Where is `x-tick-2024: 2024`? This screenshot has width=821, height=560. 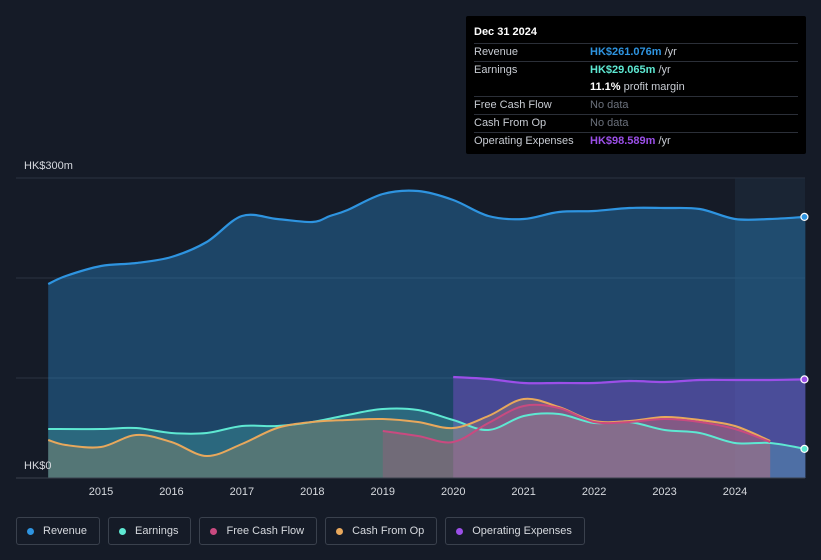
x-tick-2024: 2024 is located at coordinates (735, 492).